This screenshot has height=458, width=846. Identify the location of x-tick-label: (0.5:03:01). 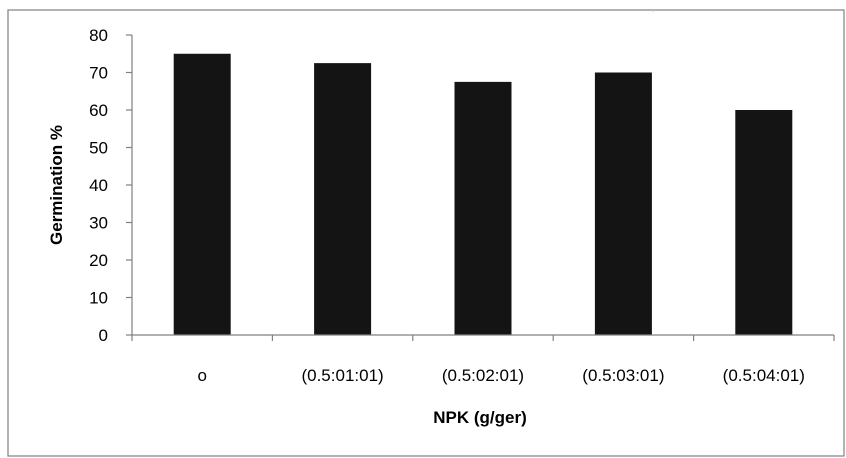
(623, 375).